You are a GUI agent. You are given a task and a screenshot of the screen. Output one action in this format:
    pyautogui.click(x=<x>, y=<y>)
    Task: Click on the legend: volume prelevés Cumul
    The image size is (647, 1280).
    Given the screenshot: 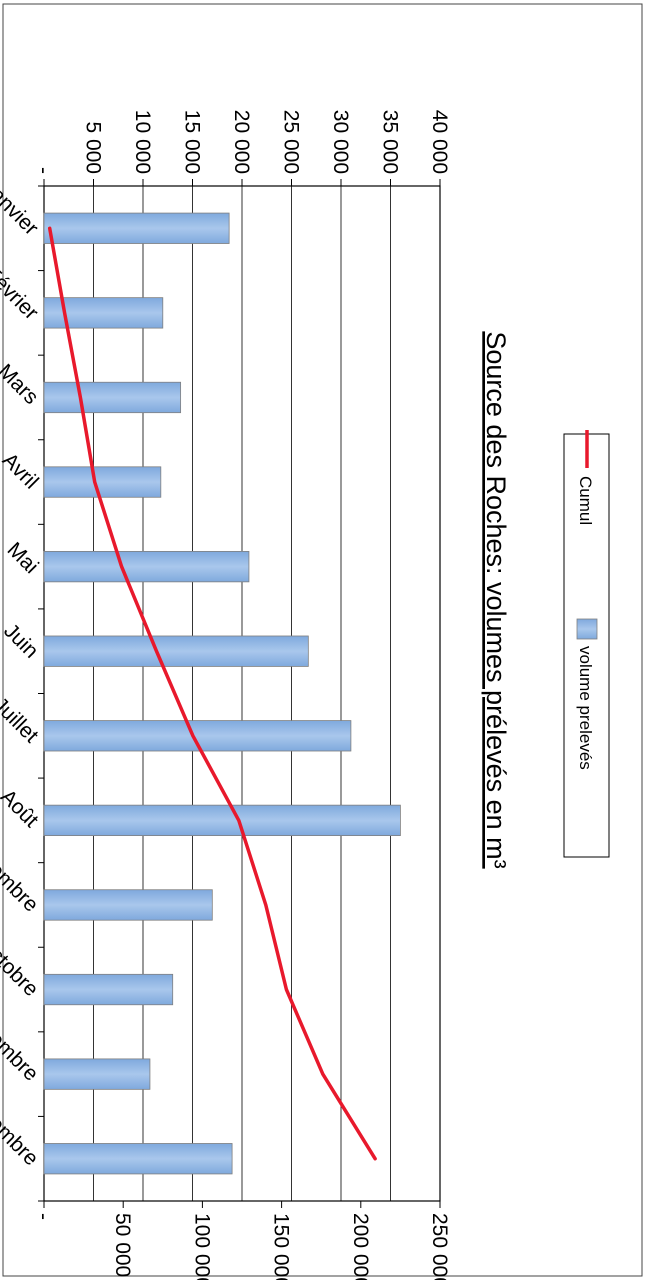 What is the action you would take?
    pyautogui.click(x=586, y=644)
    